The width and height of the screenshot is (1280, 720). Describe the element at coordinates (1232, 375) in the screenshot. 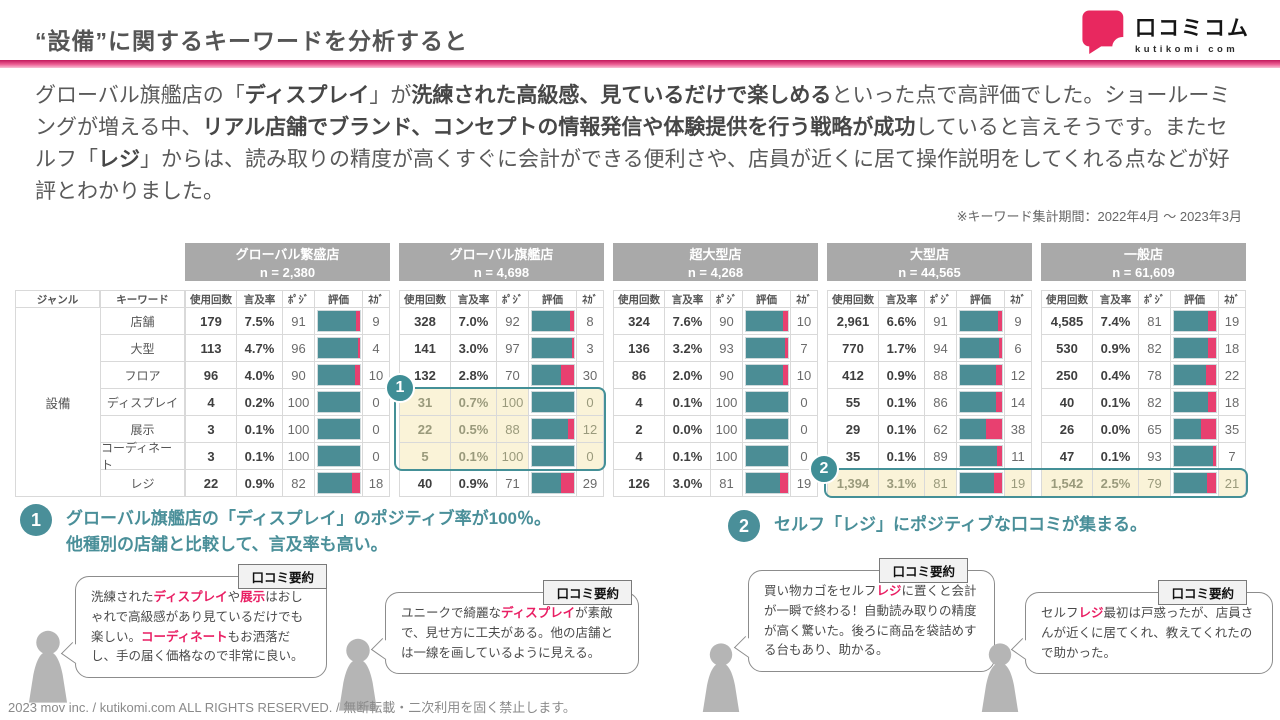

I see `negative-cell: 22` at that location.